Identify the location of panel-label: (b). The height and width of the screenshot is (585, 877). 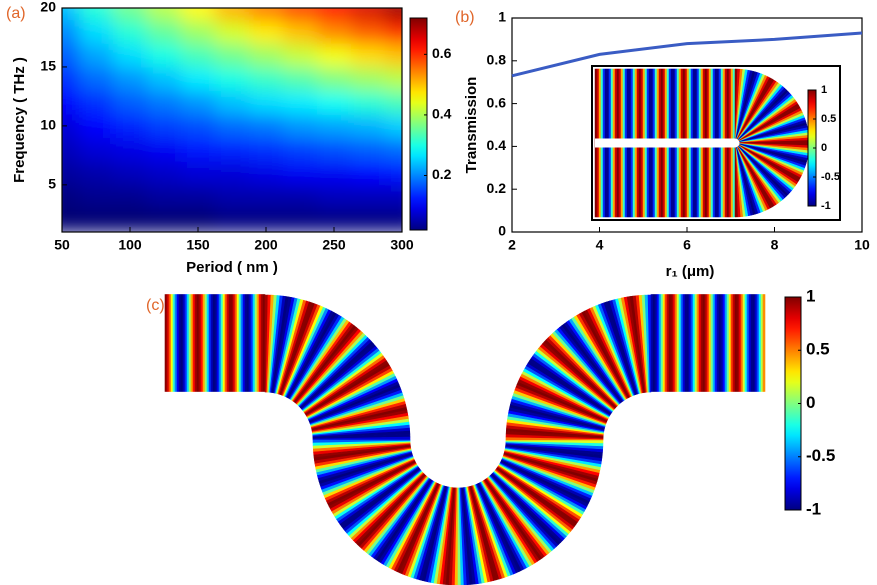
(465, 17).